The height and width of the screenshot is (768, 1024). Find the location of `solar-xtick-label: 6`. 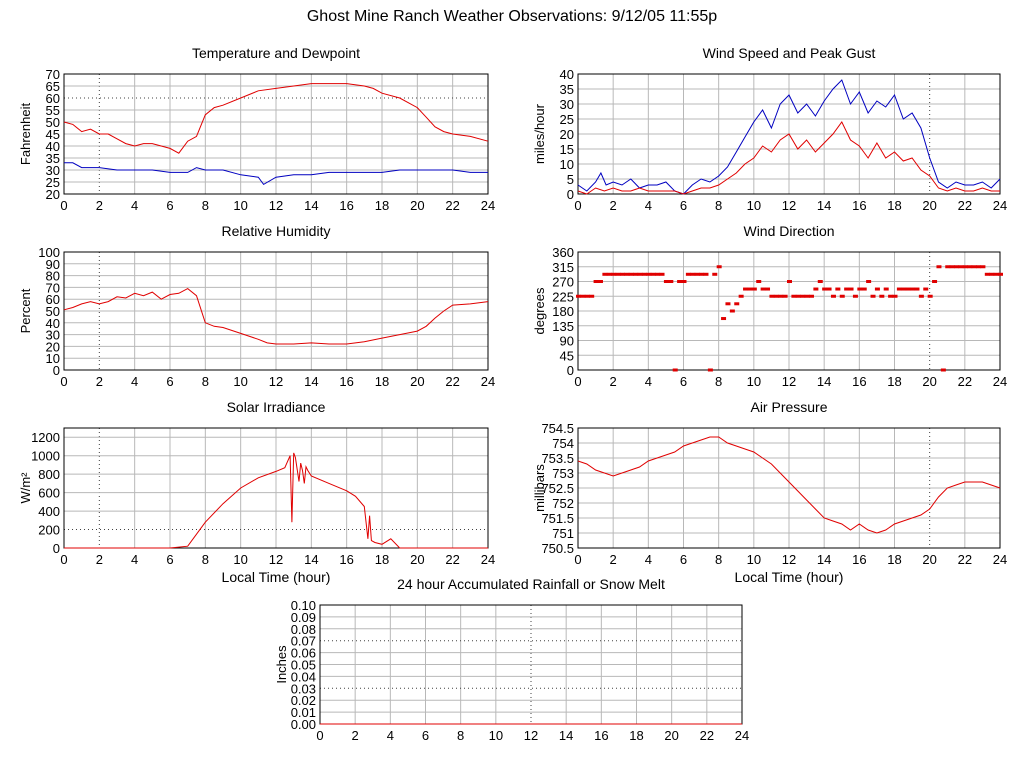

solar-xtick-label: 6 is located at coordinates (169, 559).